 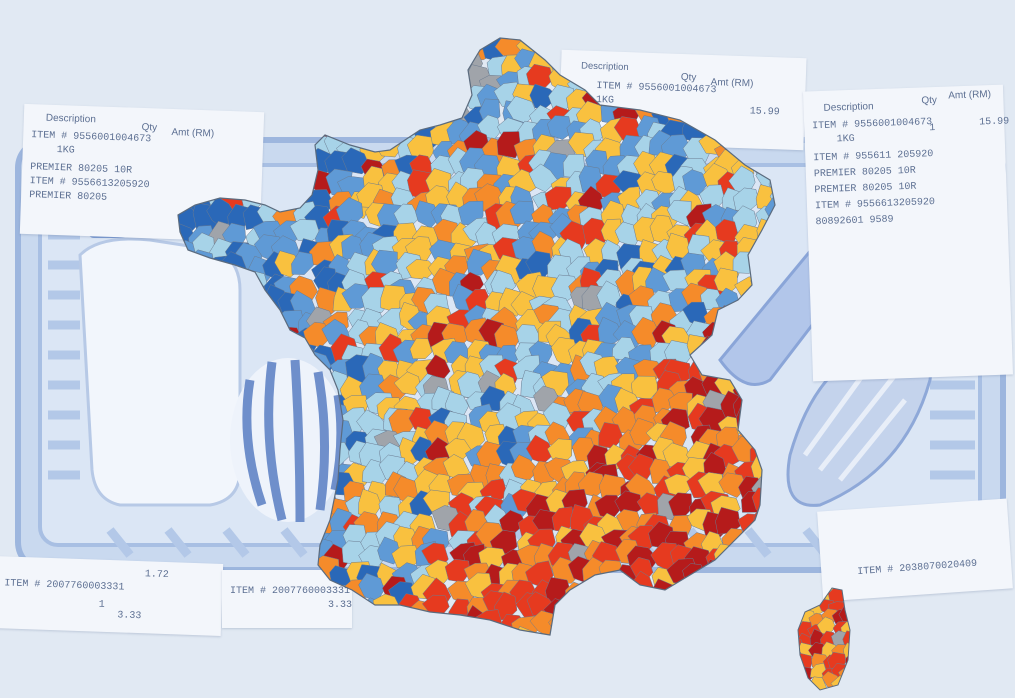 What do you see at coordinates (340, 605) in the screenshot?
I see `receipt-amount: 3.33` at bounding box center [340, 605].